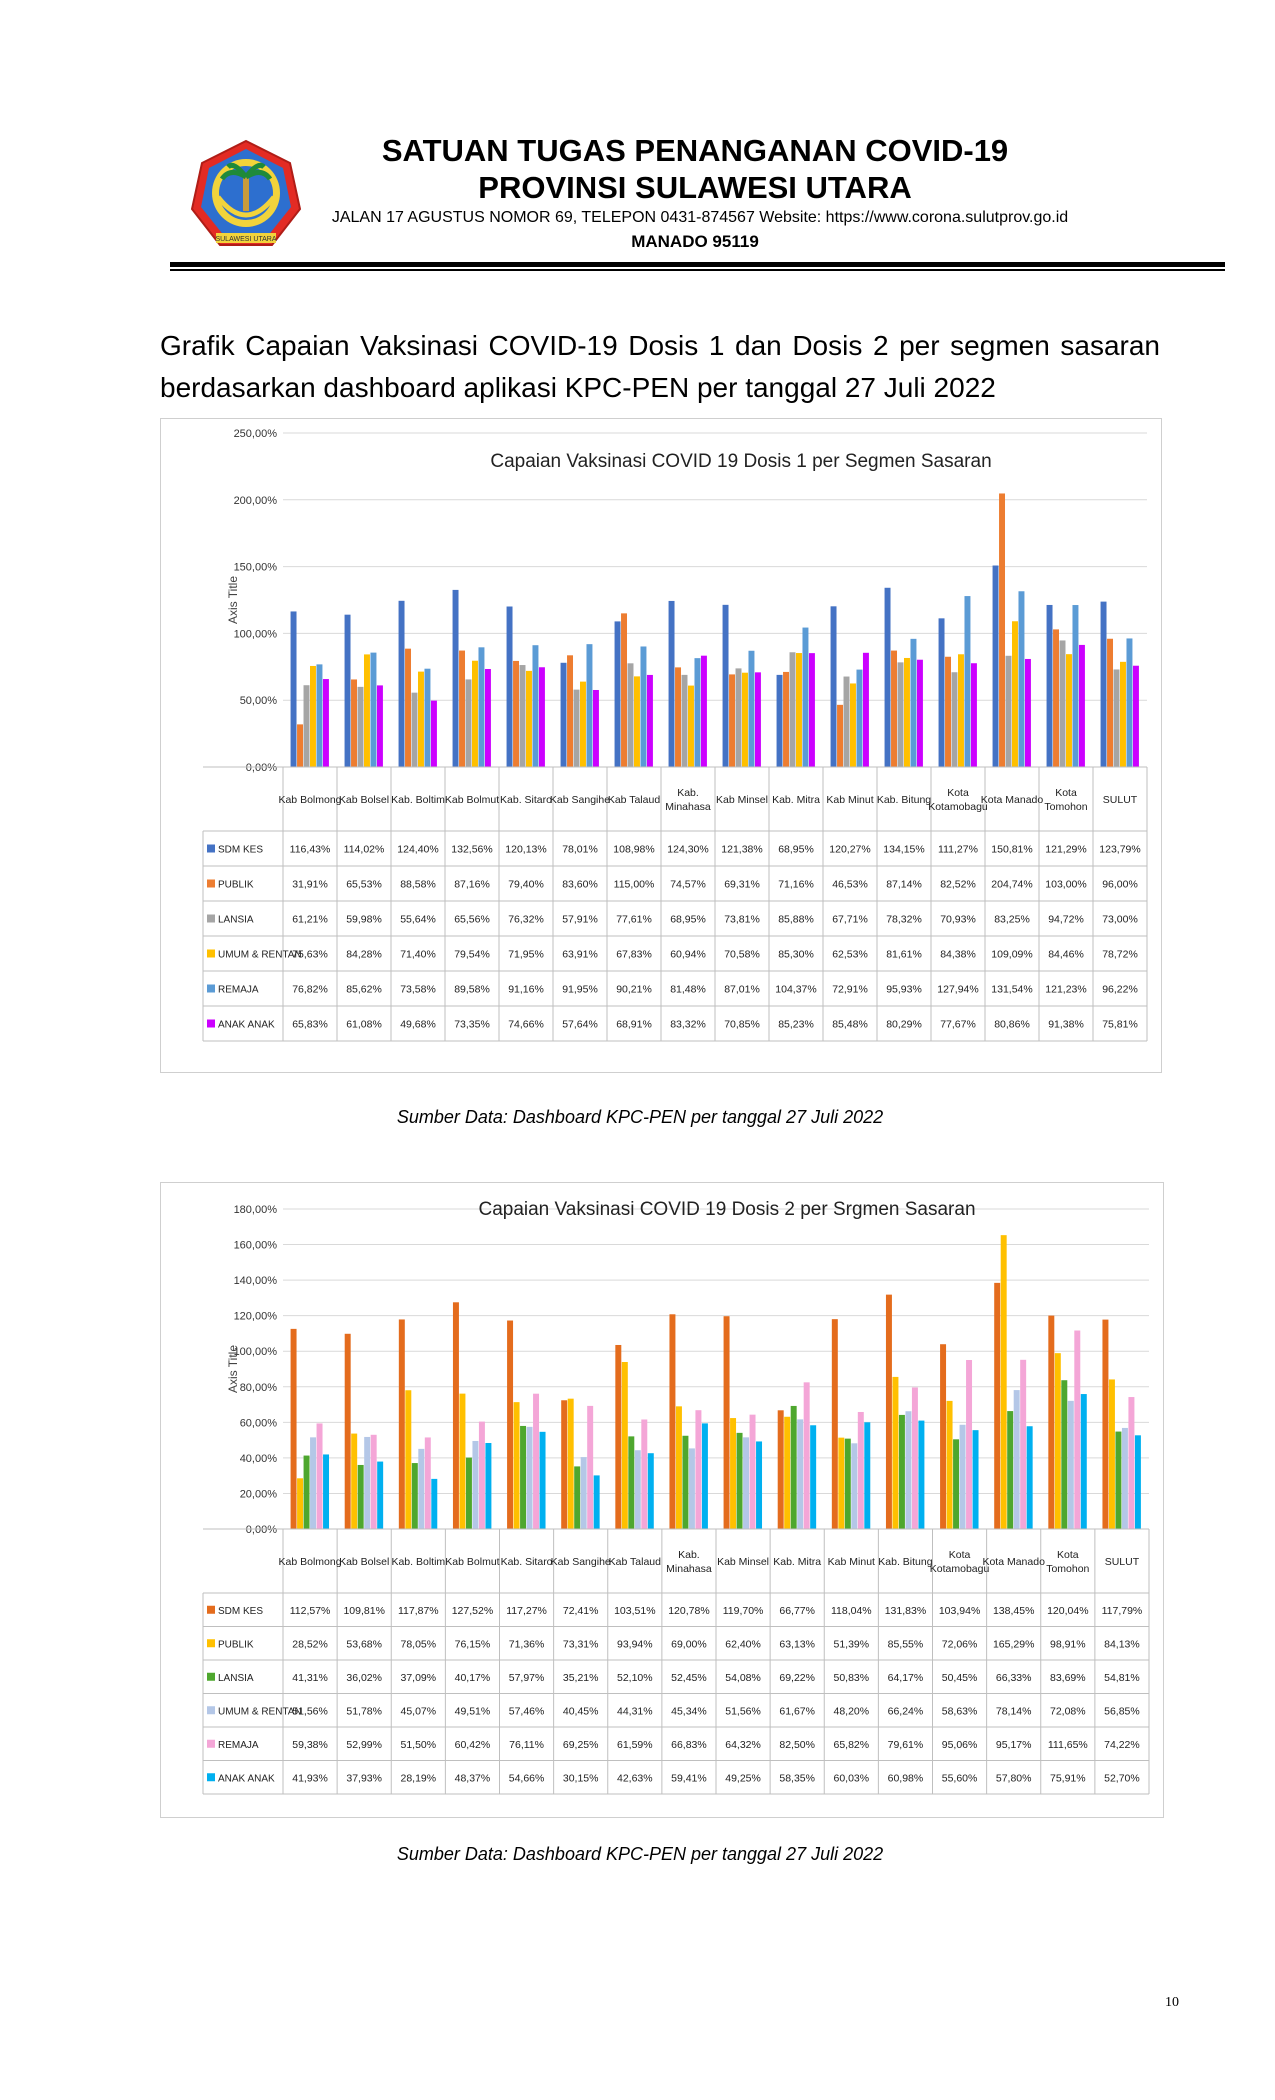 The height and width of the screenshot is (2100, 1275). Describe the element at coordinates (259, 1494) in the screenshot. I see `y-tick-label: 20,00%` at that location.